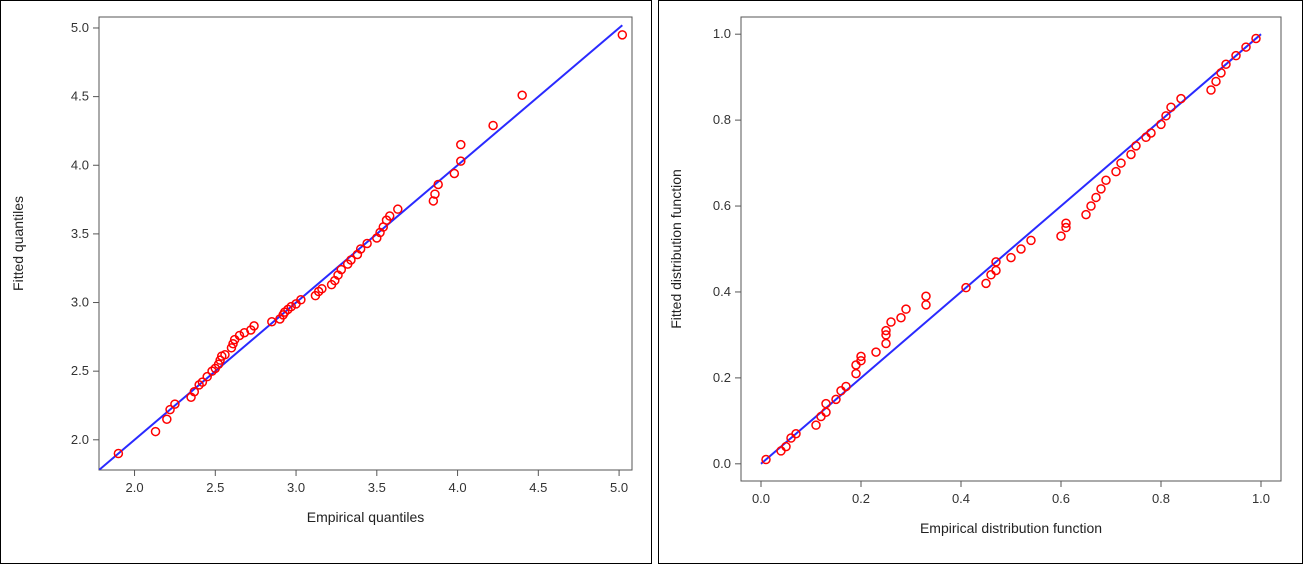 This screenshot has width=1303, height=566. What do you see at coordinates (761, 498) in the screenshot?
I see `pp-x-tick-label: 0.0` at bounding box center [761, 498].